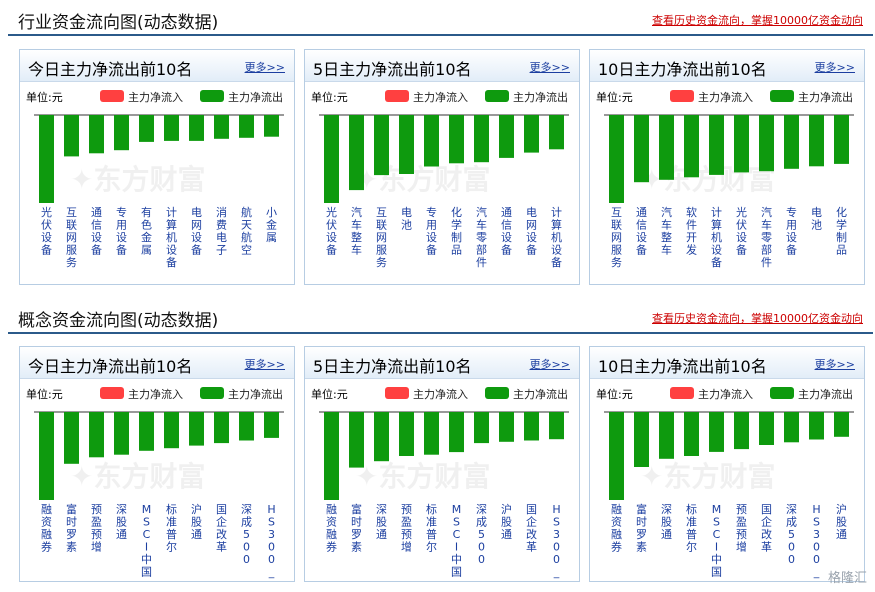  What do you see at coordinates (556, 237) in the screenshot?
I see `category-label: 计算机设备` at bounding box center [556, 237].